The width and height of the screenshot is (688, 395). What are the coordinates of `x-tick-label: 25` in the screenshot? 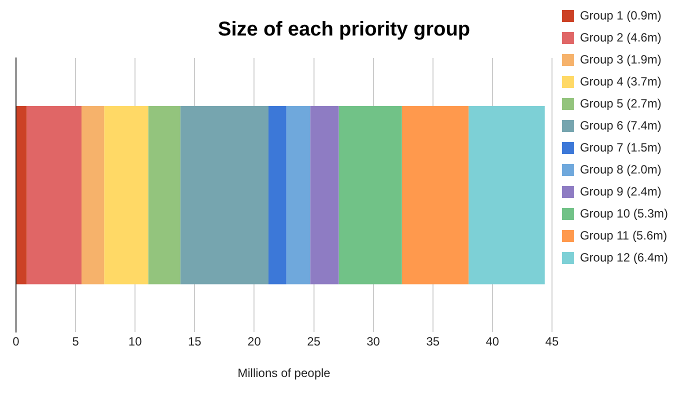 It's located at (314, 341).